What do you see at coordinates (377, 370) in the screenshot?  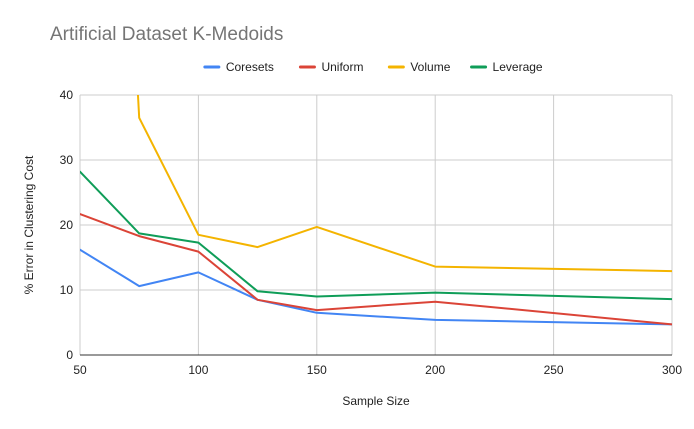 I see `x-axis-ticks: 50 100 150 200 250 300` at bounding box center [377, 370].